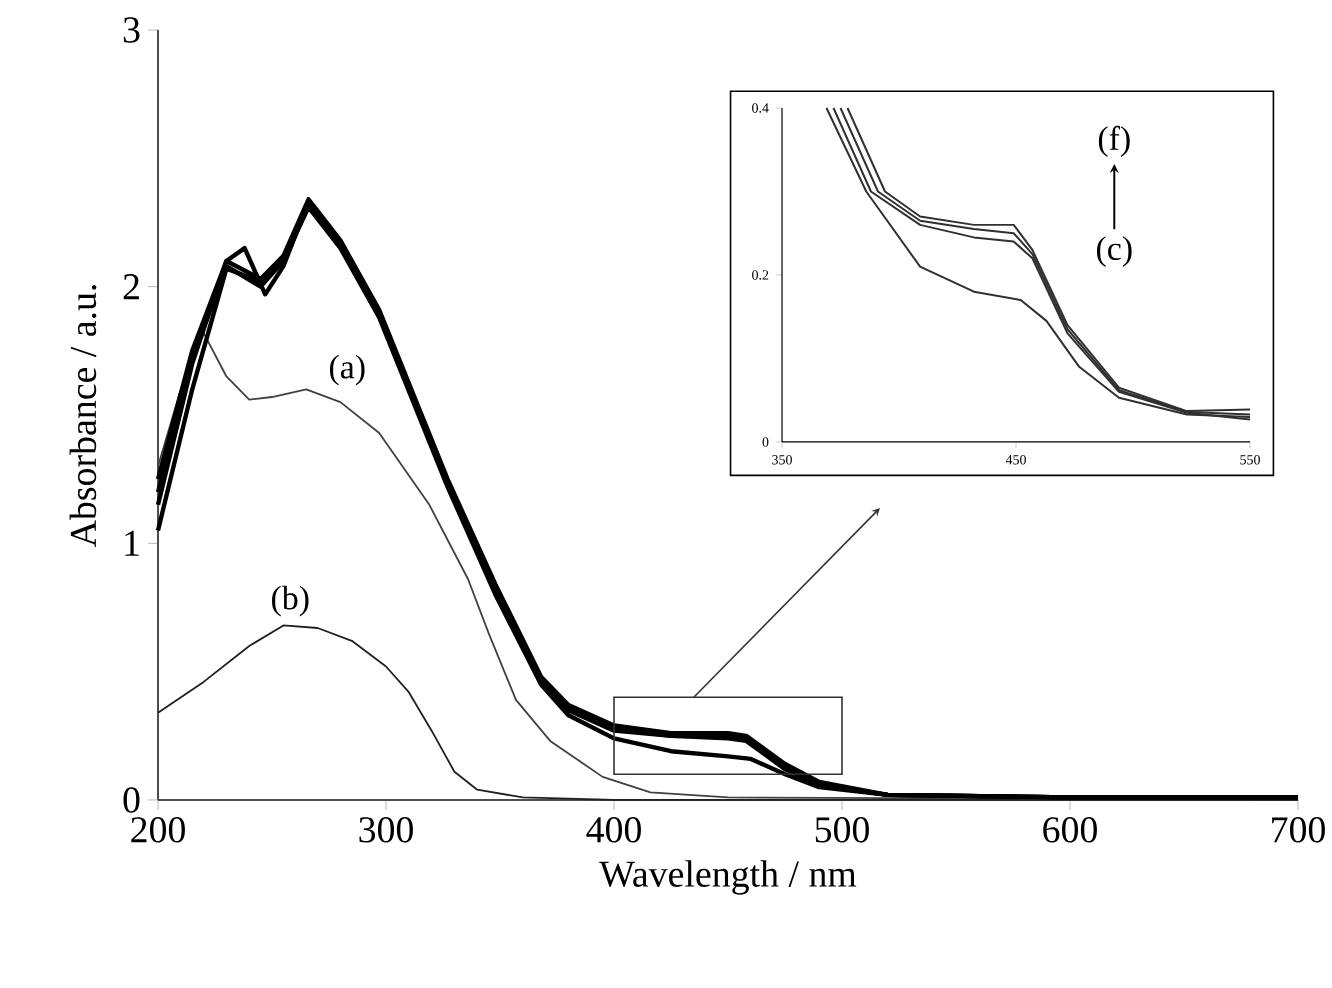 The height and width of the screenshot is (988, 1332). What do you see at coordinates (290, 601) in the screenshot?
I see `annotation: (b)` at bounding box center [290, 601].